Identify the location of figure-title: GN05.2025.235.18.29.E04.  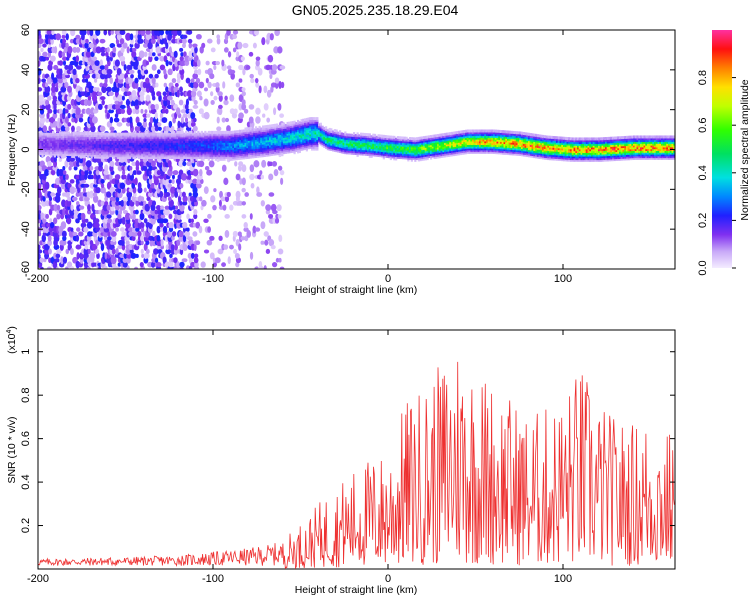
(375, 10).